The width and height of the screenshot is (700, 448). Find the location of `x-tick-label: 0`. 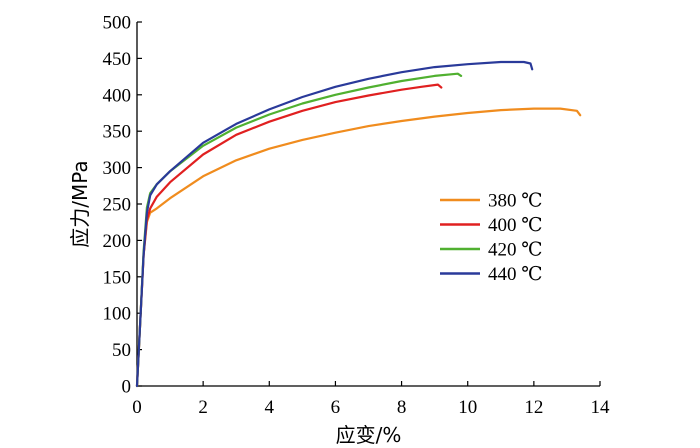

x-tick-label: 0 is located at coordinates (137, 407).